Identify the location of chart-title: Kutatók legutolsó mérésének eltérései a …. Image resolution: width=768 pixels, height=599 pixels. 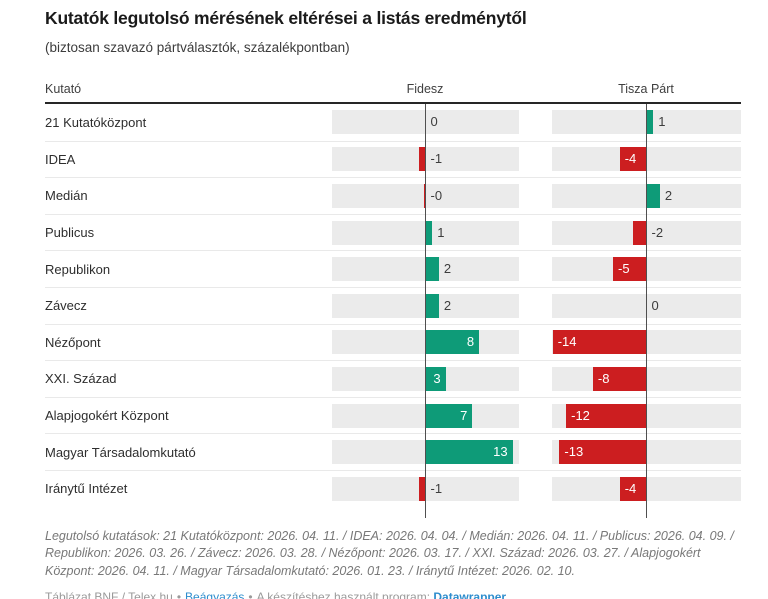
(286, 18).